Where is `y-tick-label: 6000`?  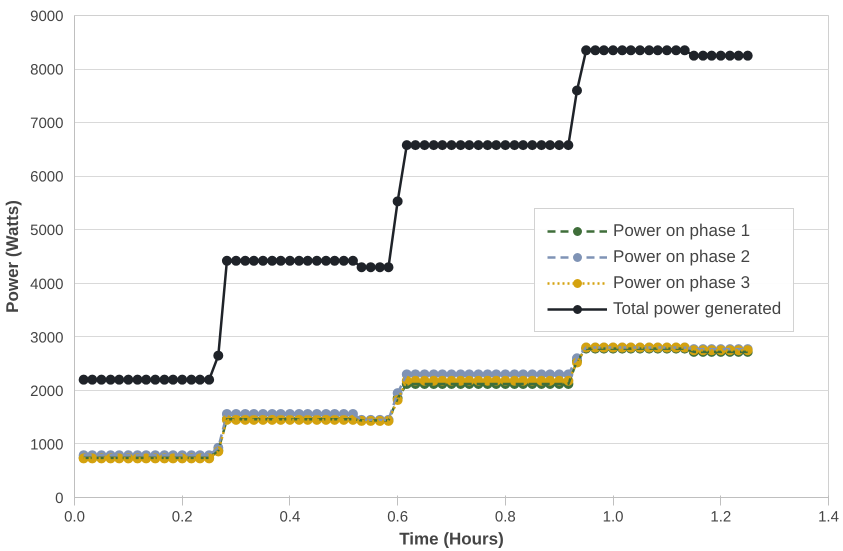 y-tick-label: 6000 is located at coordinates (47, 177).